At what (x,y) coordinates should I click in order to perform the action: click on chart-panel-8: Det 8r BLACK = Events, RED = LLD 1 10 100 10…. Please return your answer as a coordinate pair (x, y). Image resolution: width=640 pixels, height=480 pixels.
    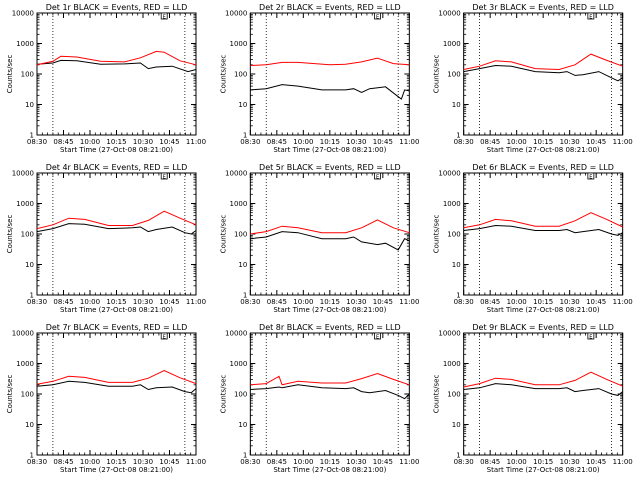
    Looking at the image, I should click on (319, 398).